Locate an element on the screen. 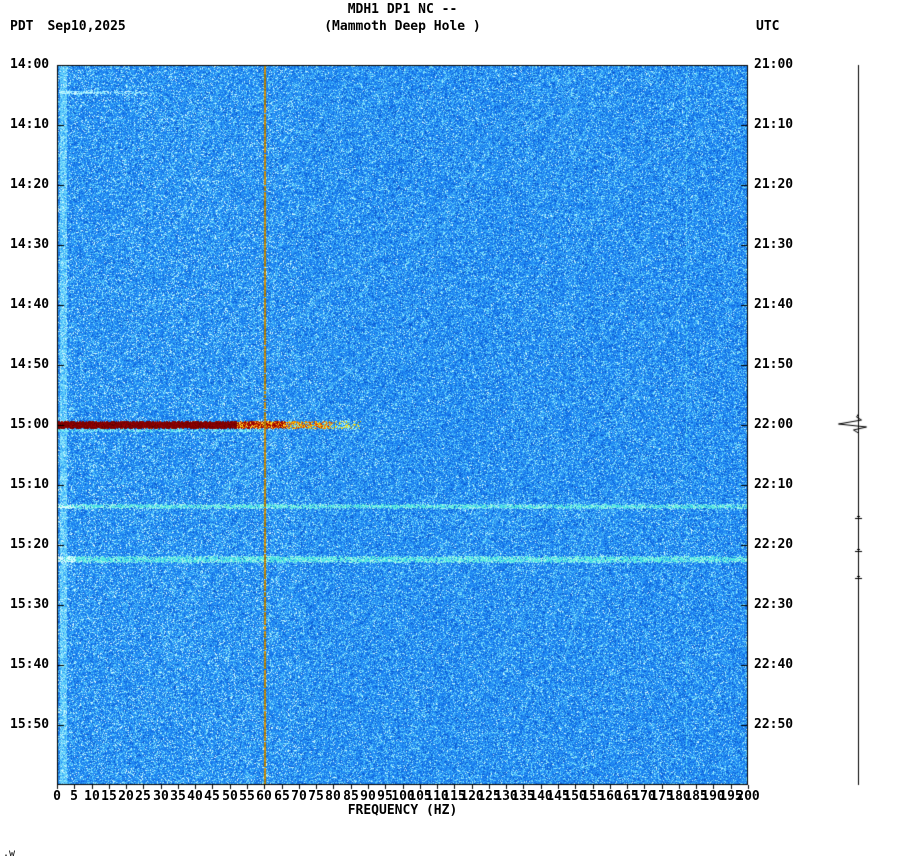 Image resolution: width=902 pixels, height=864 pixels. frequency-axis-title: FREQUENCY (HZ) is located at coordinates (402, 810).